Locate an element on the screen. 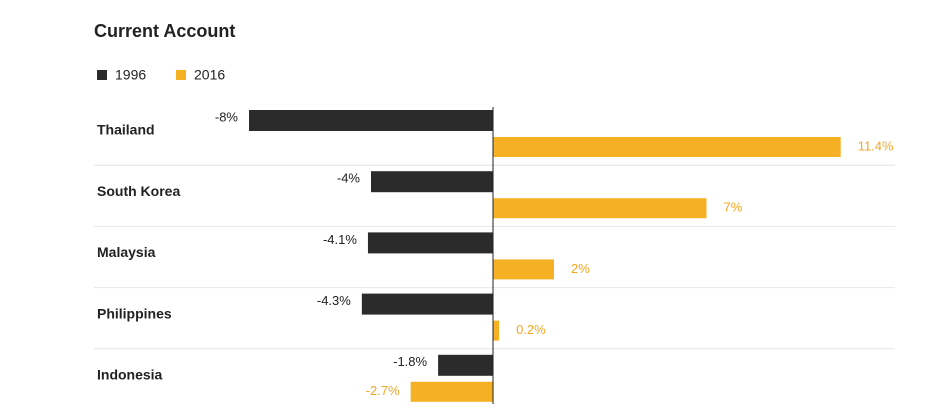  value-label: -2.7% is located at coordinates (383, 390).